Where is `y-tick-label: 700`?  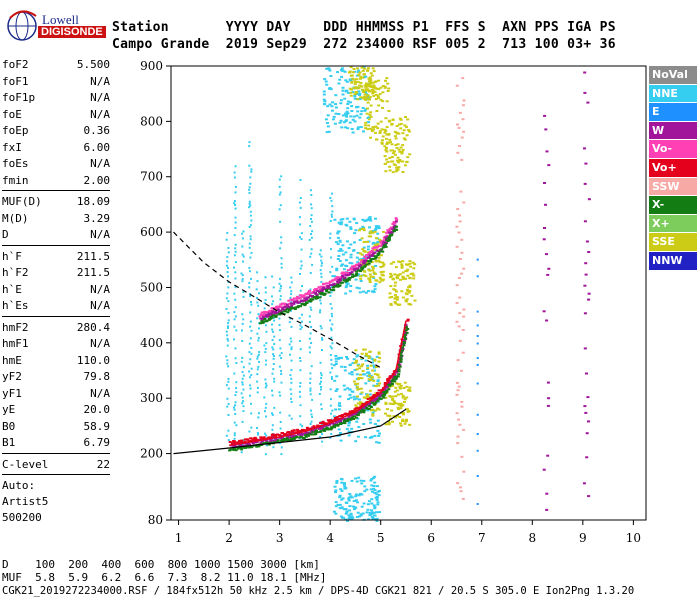 y-tick-label: 700 is located at coordinates (151, 177).